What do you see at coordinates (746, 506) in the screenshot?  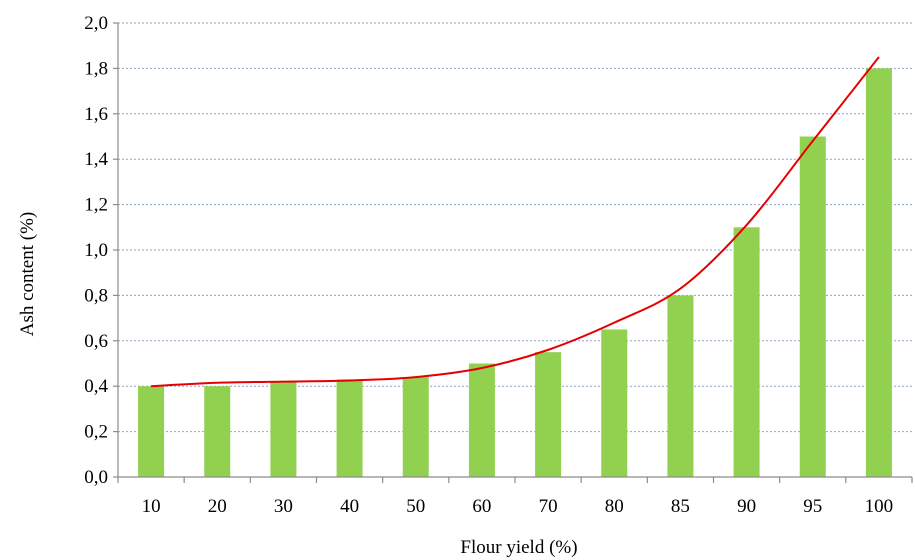 I see `x-tick-label: 90` at bounding box center [746, 506].